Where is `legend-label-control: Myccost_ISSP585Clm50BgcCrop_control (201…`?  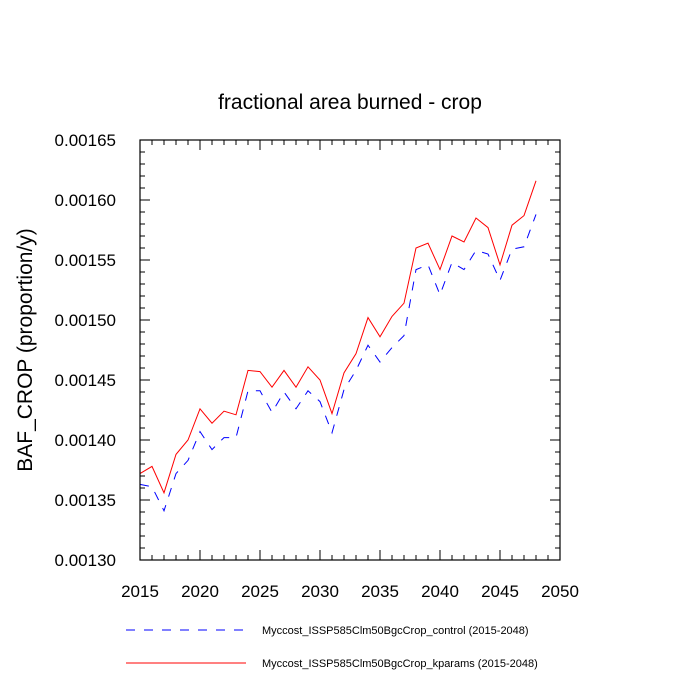 legend-label-control: Myccost_ISSP585Clm50BgcCrop_control (201… is located at coordinates (395, 631).